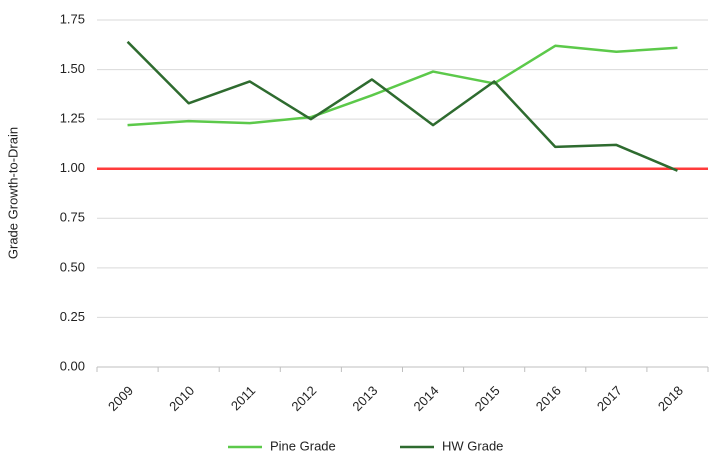 This screenshot has width=711, height=461. Describe the element at coordinates (72, 316) in the screenshot. I see `y-tick-label: 0.25` at that location.